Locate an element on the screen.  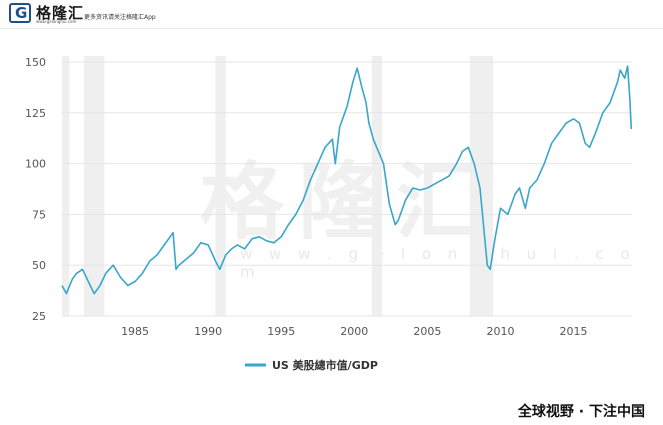
x-tick-label: 2015 is located at coordinates (574, 331).